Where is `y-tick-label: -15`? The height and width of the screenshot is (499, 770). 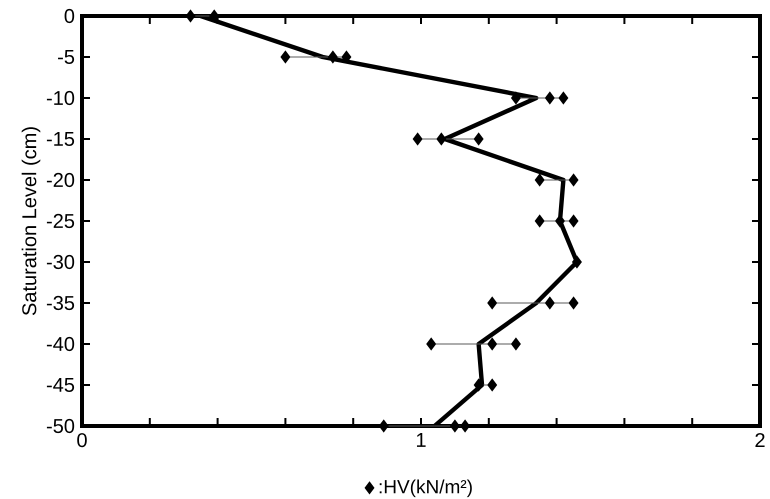
y-tick-label: -15 is located at coordinates (60, 139).